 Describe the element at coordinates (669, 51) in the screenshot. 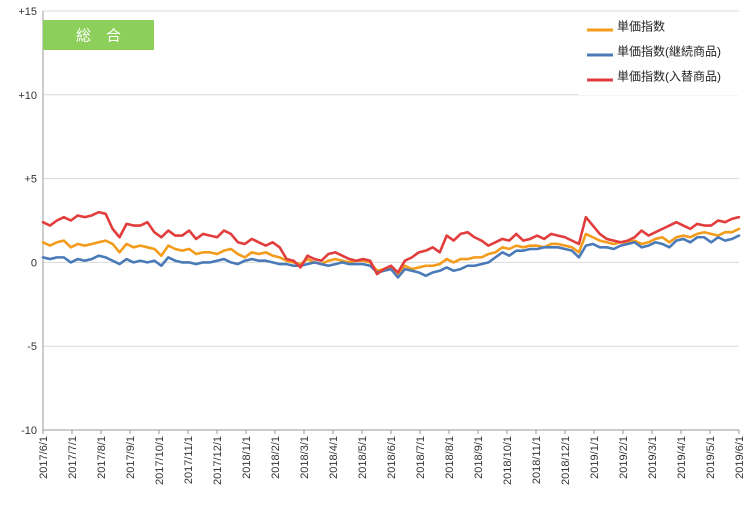

I see `legend-label-2: 単価指数(継続商品)` at that location.